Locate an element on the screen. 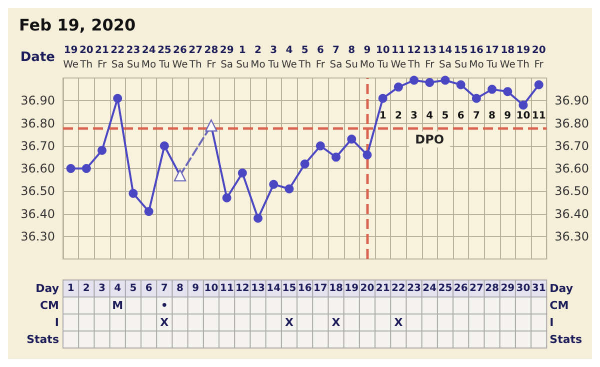  x-tick-label: 15 Su is located at coordinates (461, 57).